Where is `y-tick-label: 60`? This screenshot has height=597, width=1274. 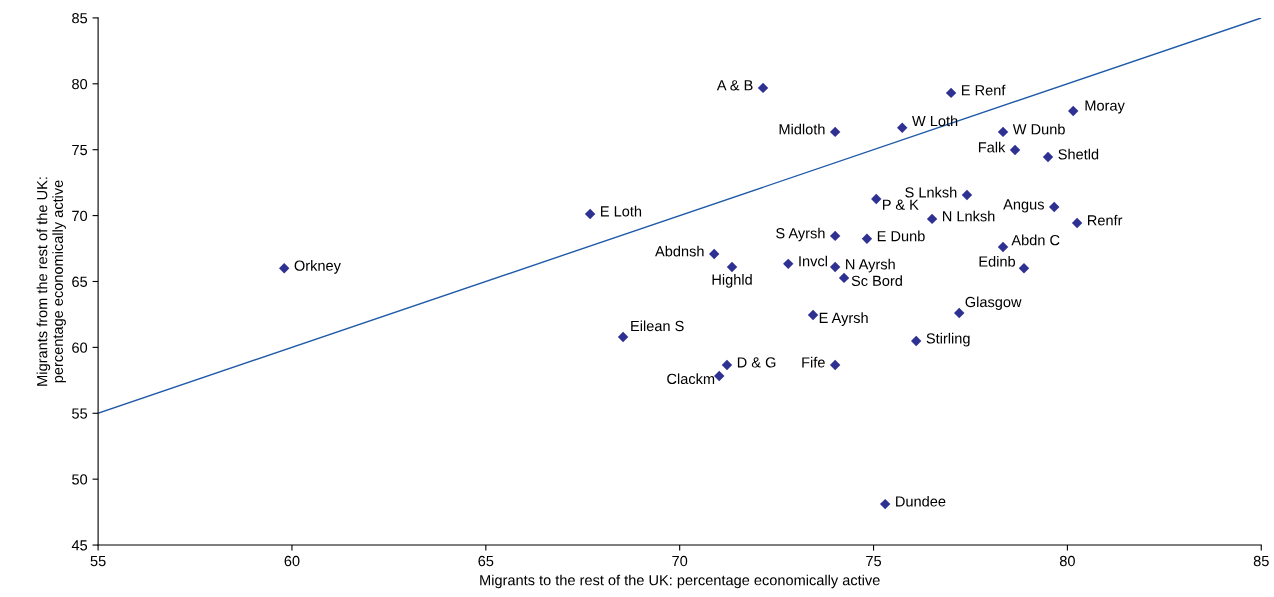 y-tick-label: 60 is located at coordinates (80, 347).